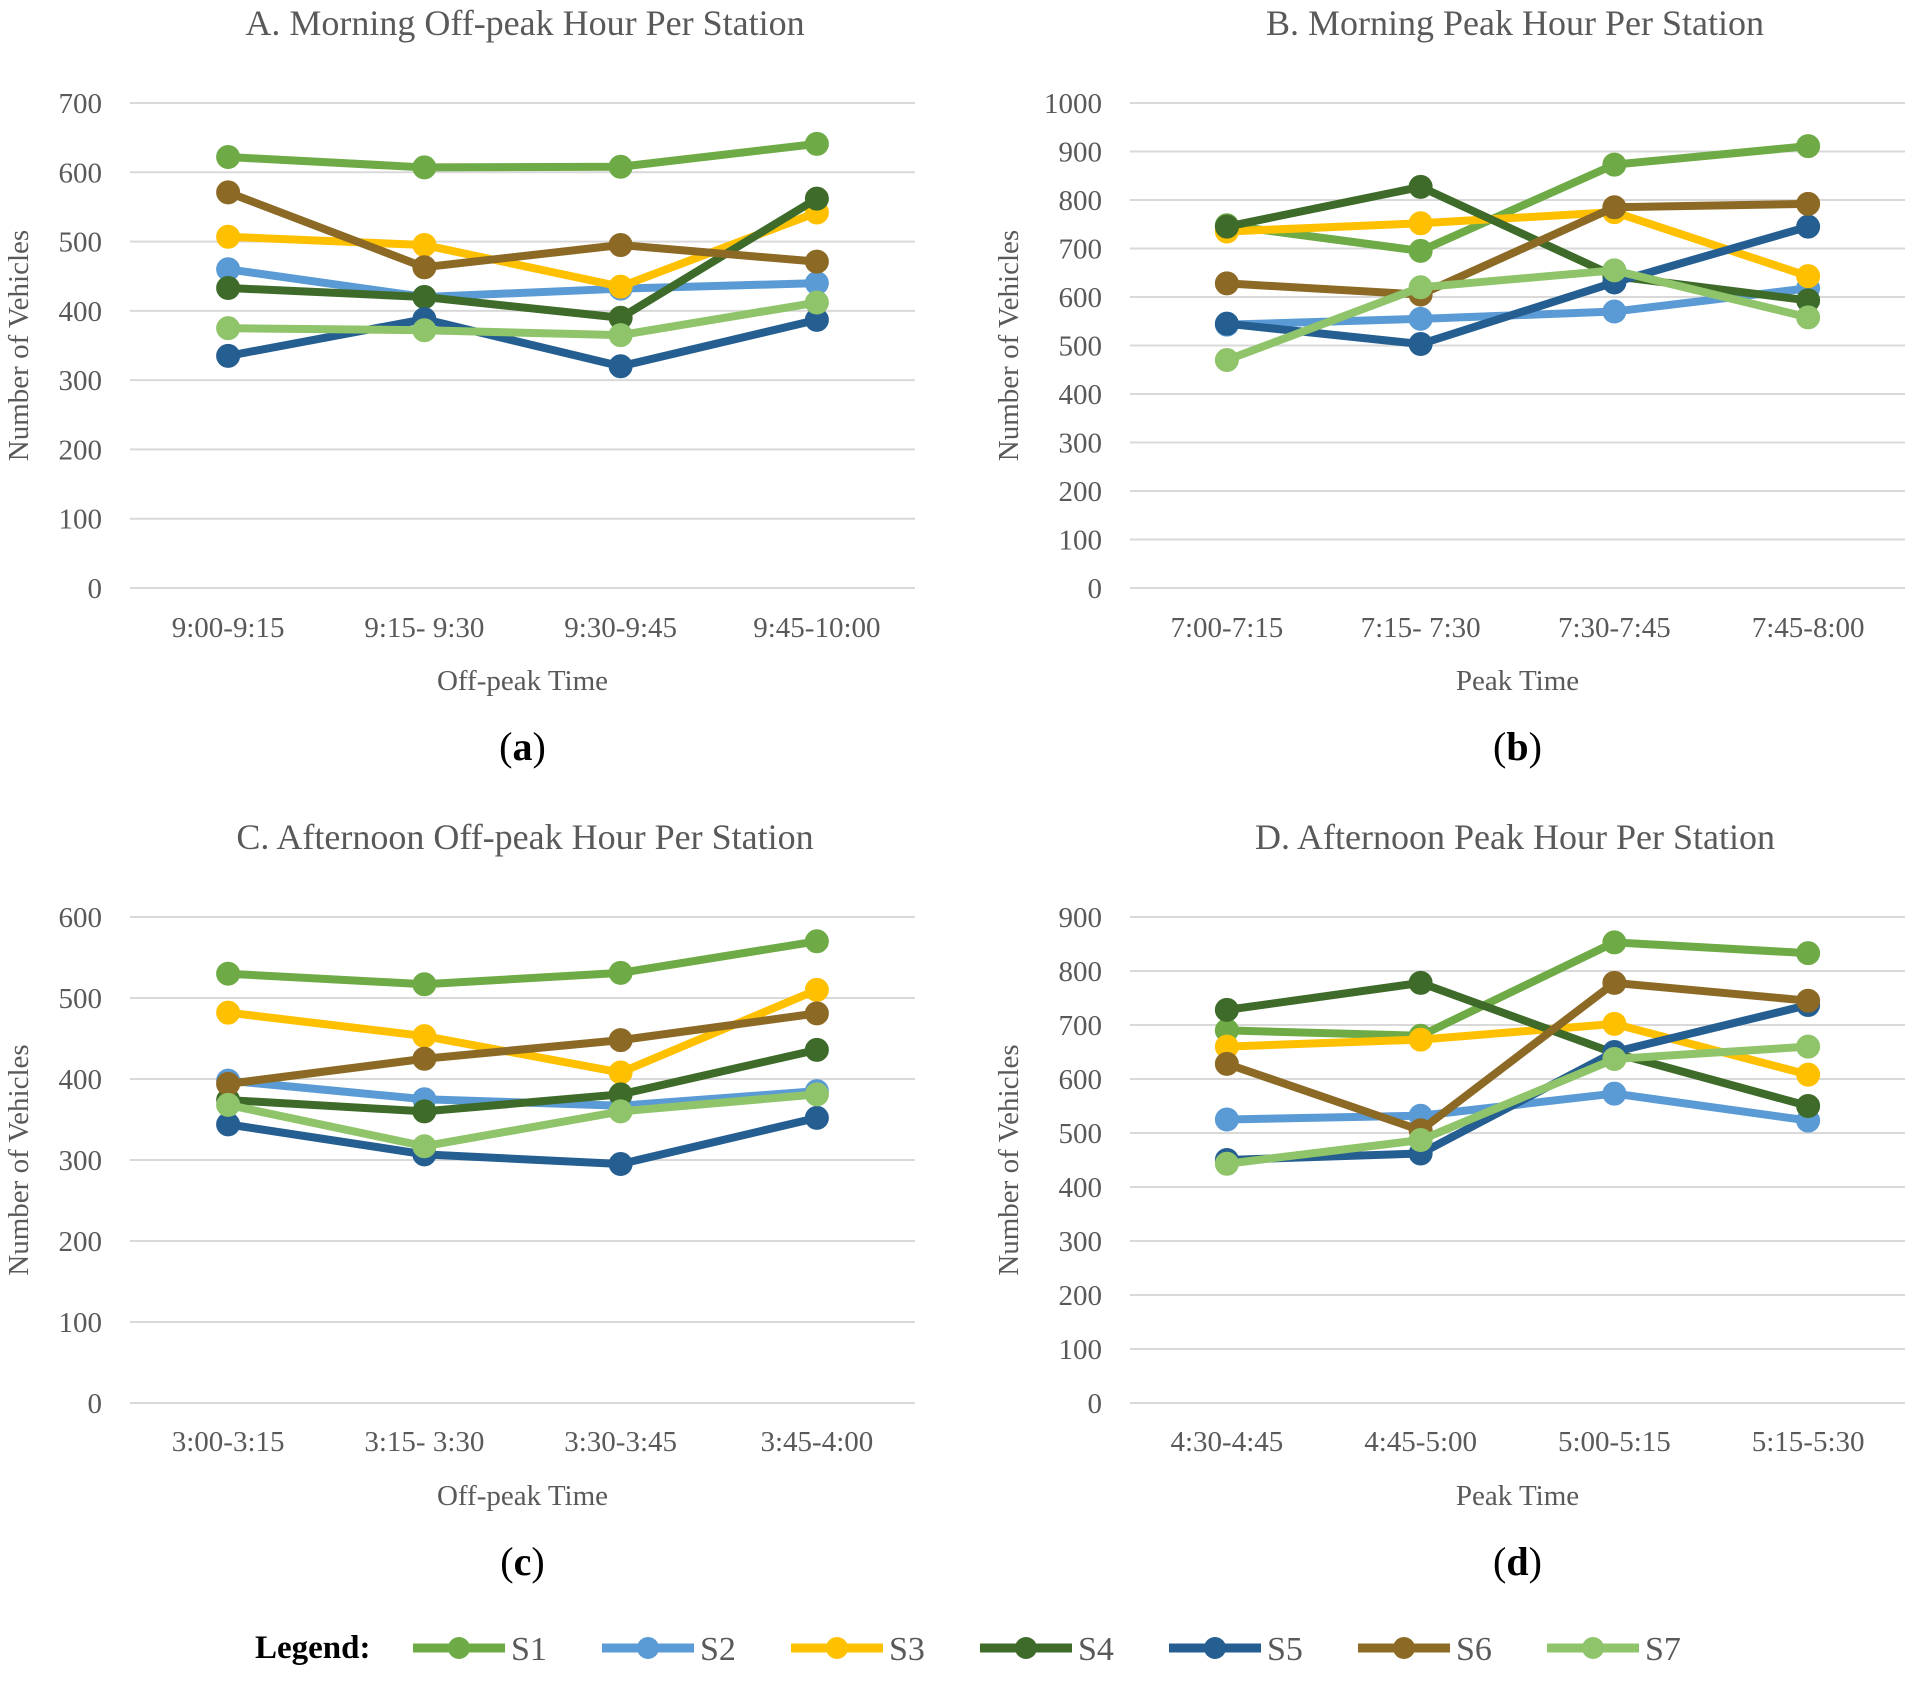 The image size is (1905, 1705). What do you see at coordinates (1096, 1649) in the screenshot?
I see `legend-label: S4` at bounding box center [1096, 1649].